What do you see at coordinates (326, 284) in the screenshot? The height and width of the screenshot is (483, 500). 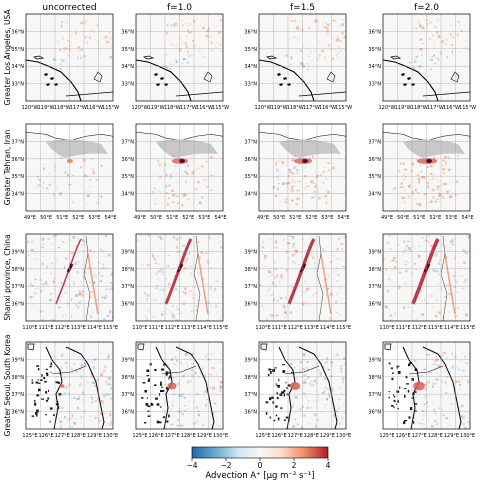 I see `emission-band` at bounding box center [326, 284].